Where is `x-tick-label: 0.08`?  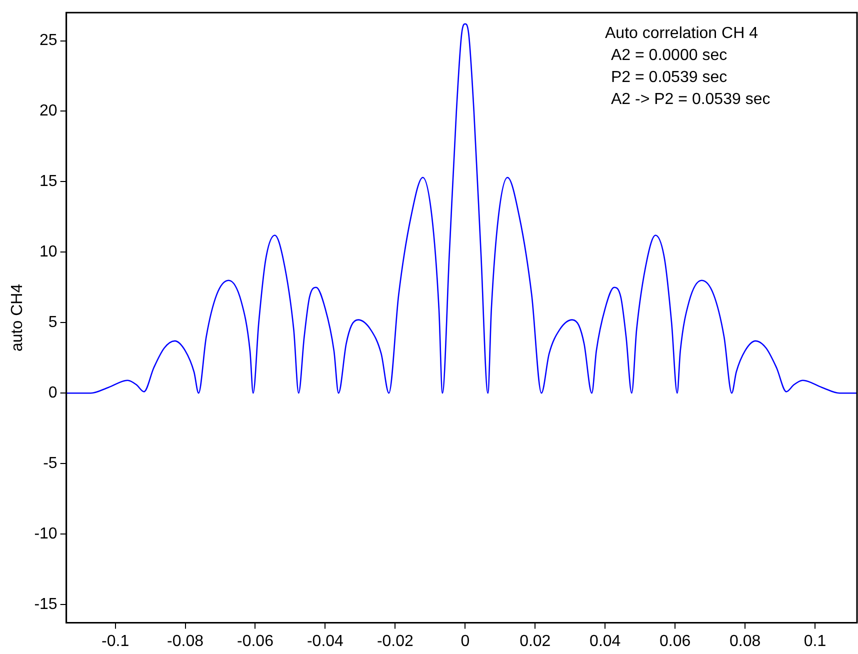 x-tick-label: 0.08 is located at coordinates (745, 641).